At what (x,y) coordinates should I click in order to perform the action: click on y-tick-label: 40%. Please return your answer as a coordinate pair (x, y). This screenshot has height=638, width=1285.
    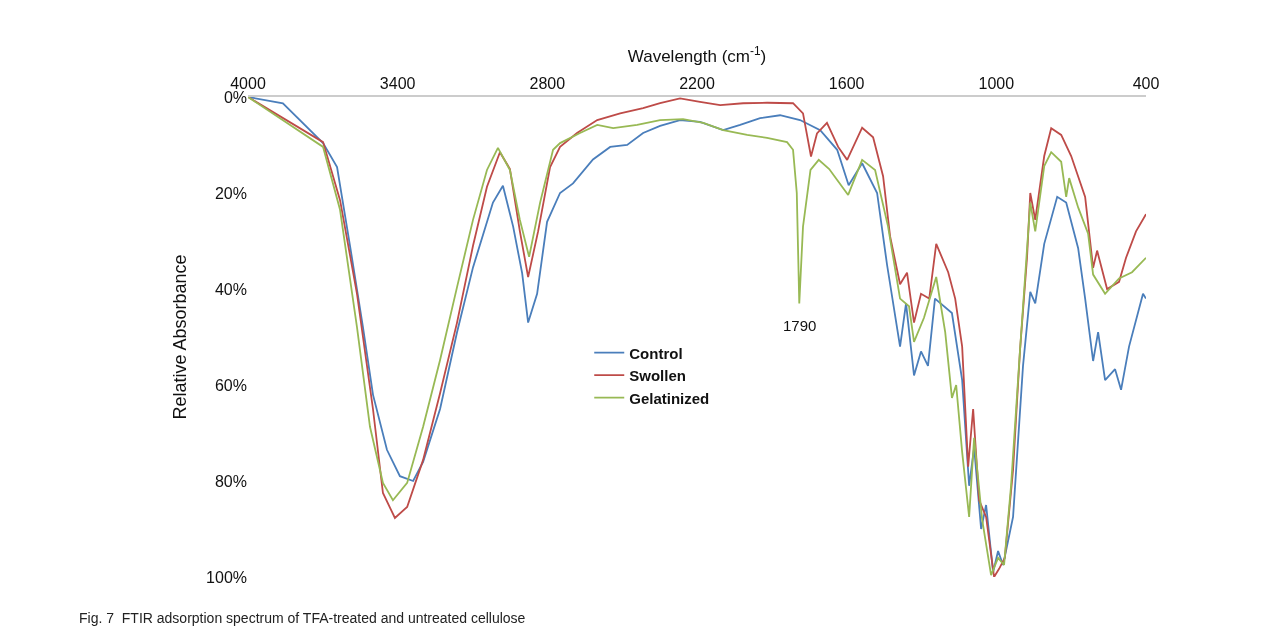
    Looking at the image, I should click on (230, 289).